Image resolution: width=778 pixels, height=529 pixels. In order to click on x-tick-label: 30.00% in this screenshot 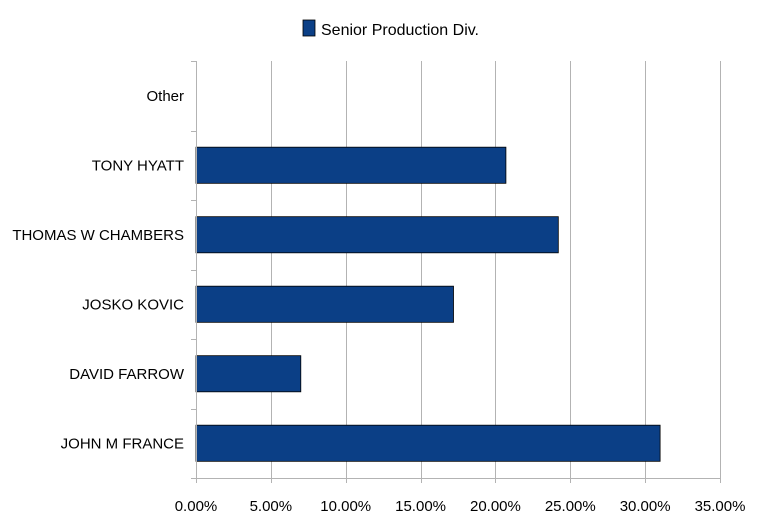, I will do `click(645, 506)`.